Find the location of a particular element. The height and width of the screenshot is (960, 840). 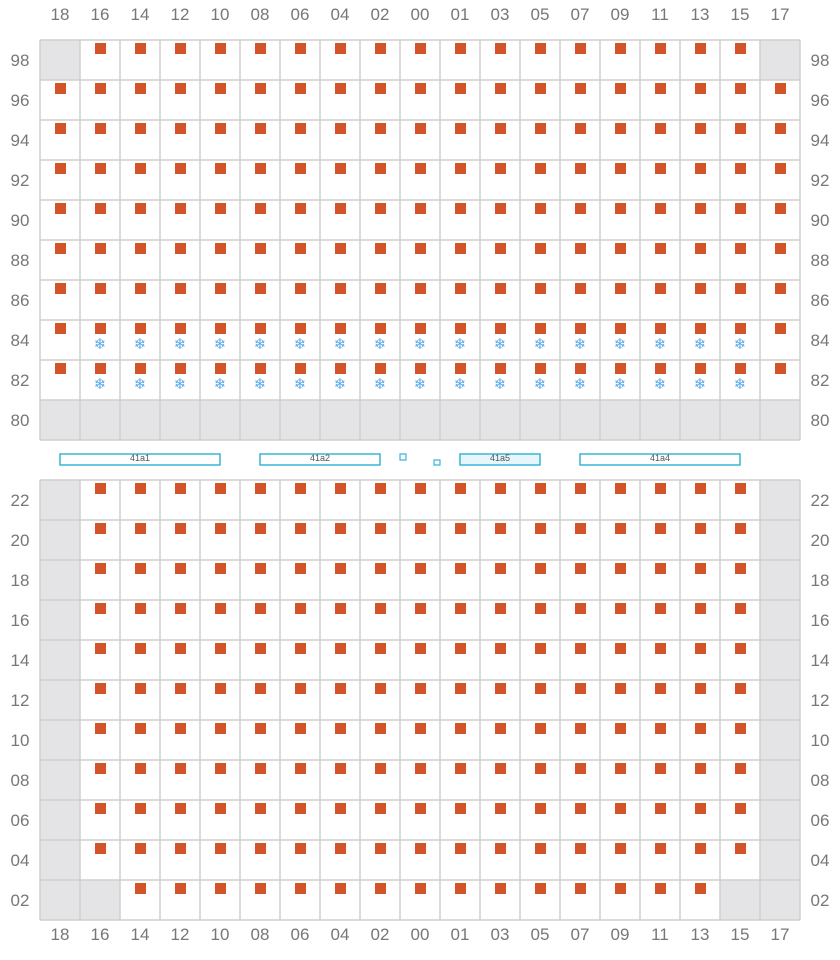

column-label: 09 is located at coordinates (620, 14).